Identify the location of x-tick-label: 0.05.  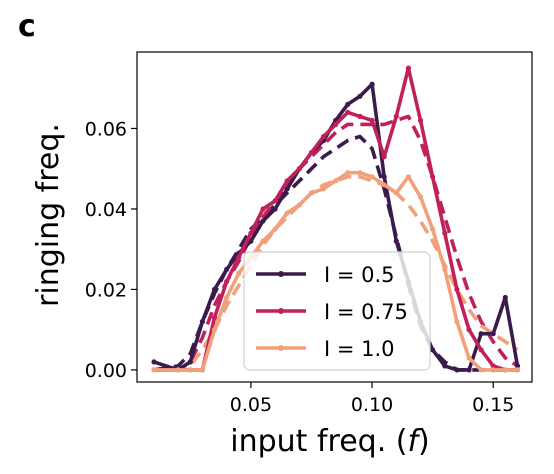
(251, 405).